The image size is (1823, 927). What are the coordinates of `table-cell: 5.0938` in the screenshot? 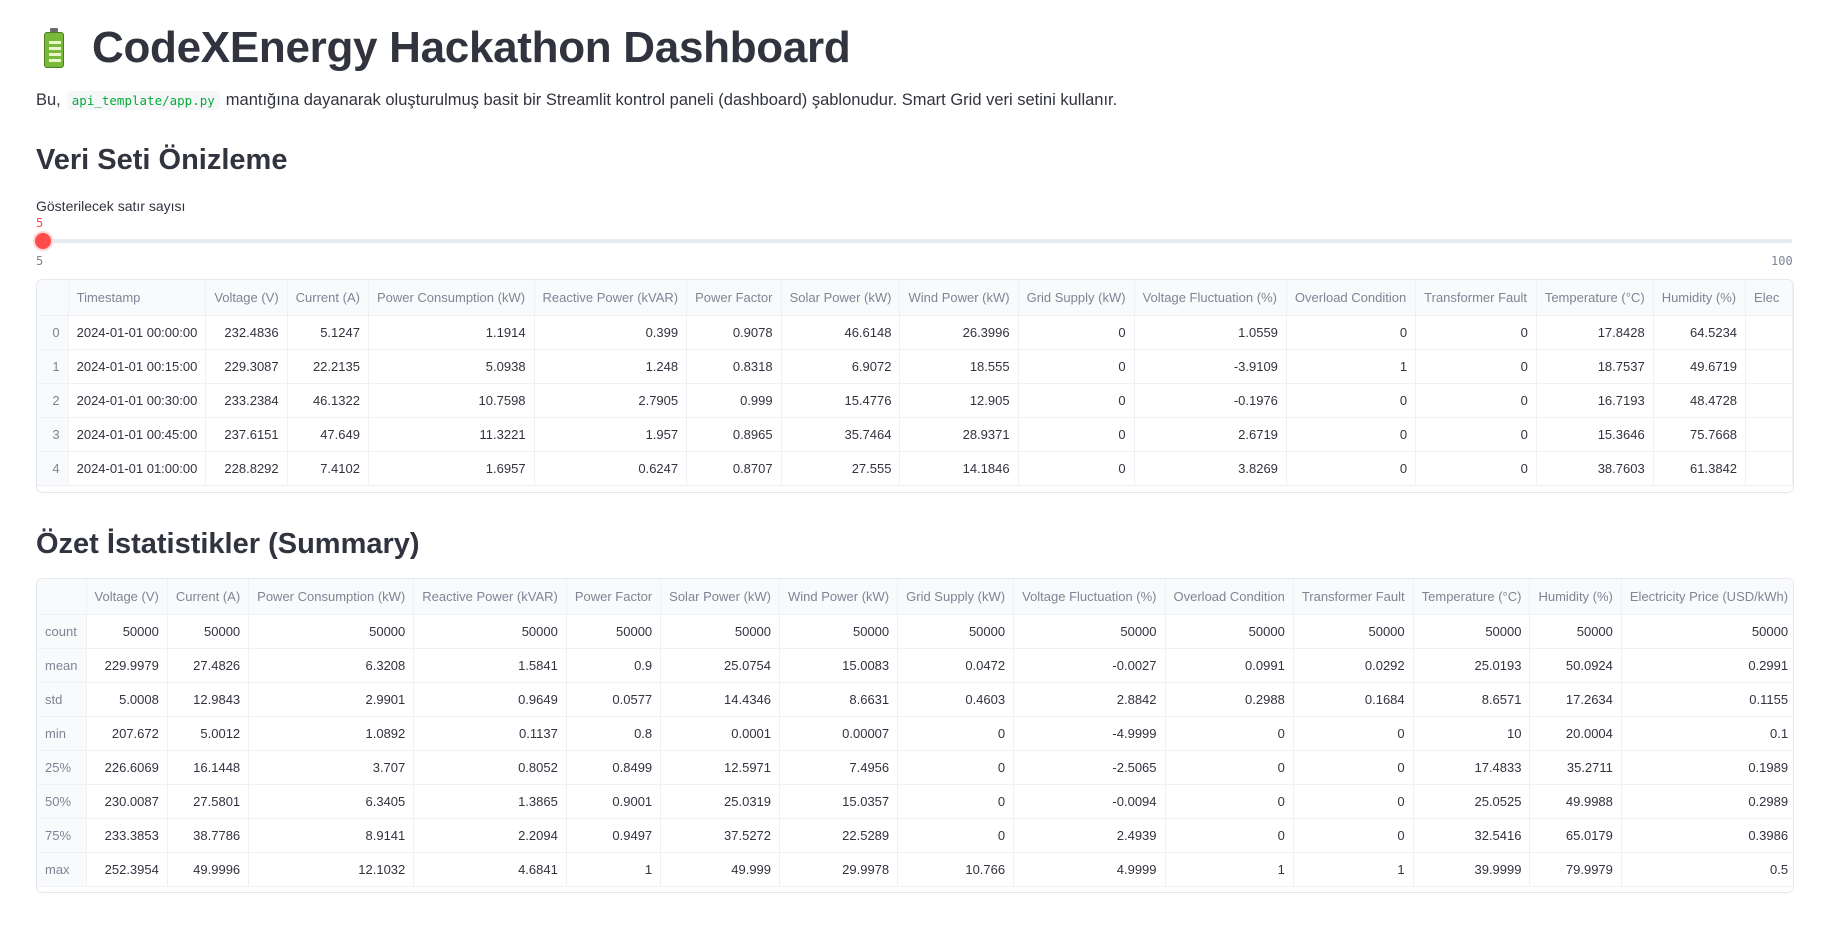 It's located at (451, 366).